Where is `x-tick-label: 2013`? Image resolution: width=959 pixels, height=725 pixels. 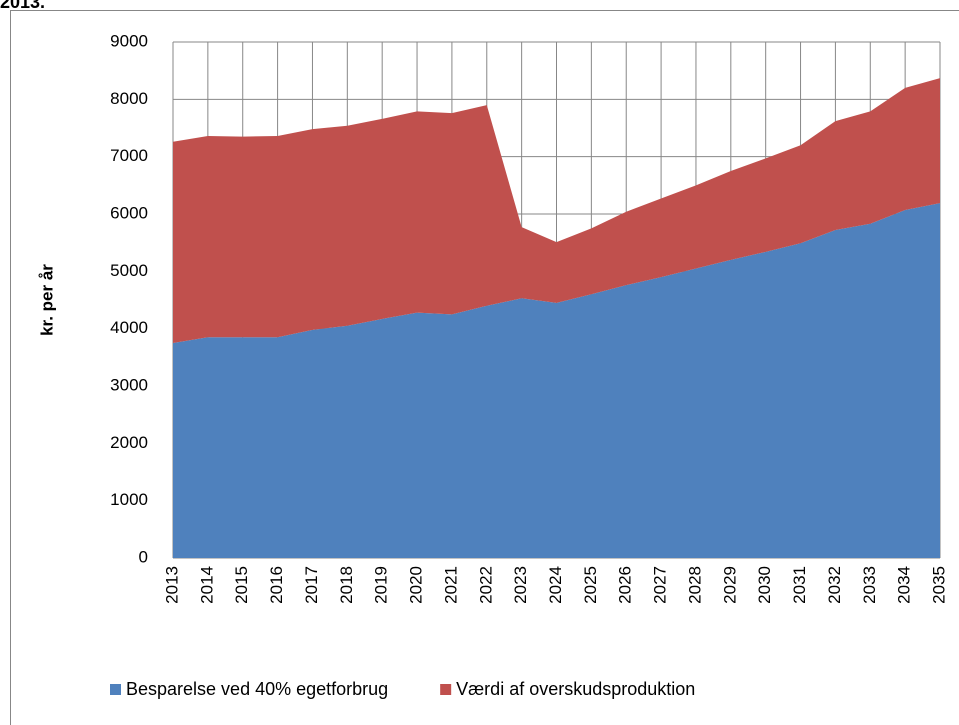
x-tick-label: 2013 is located at coordinates (171, 585).